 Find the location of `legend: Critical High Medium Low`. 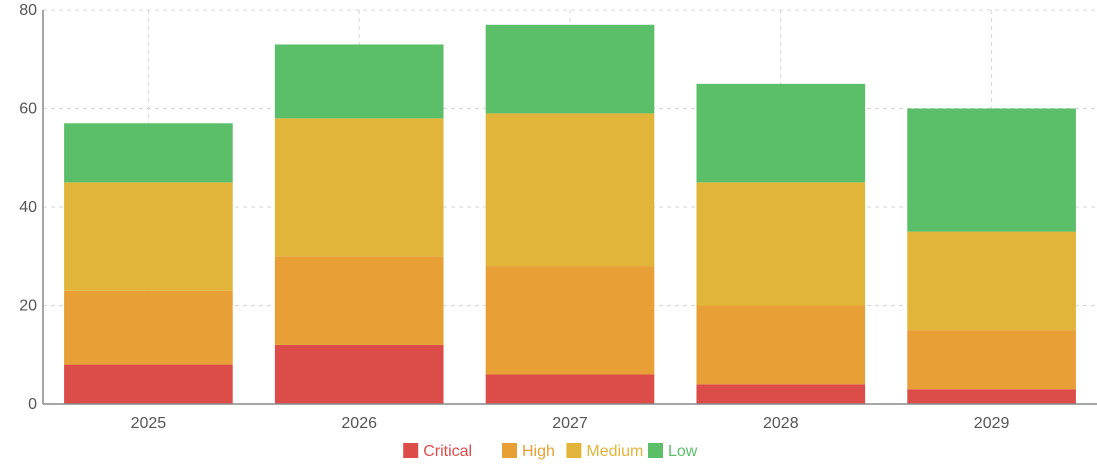

legend: Critical High Medium Low is located at coordinates (550, 451).